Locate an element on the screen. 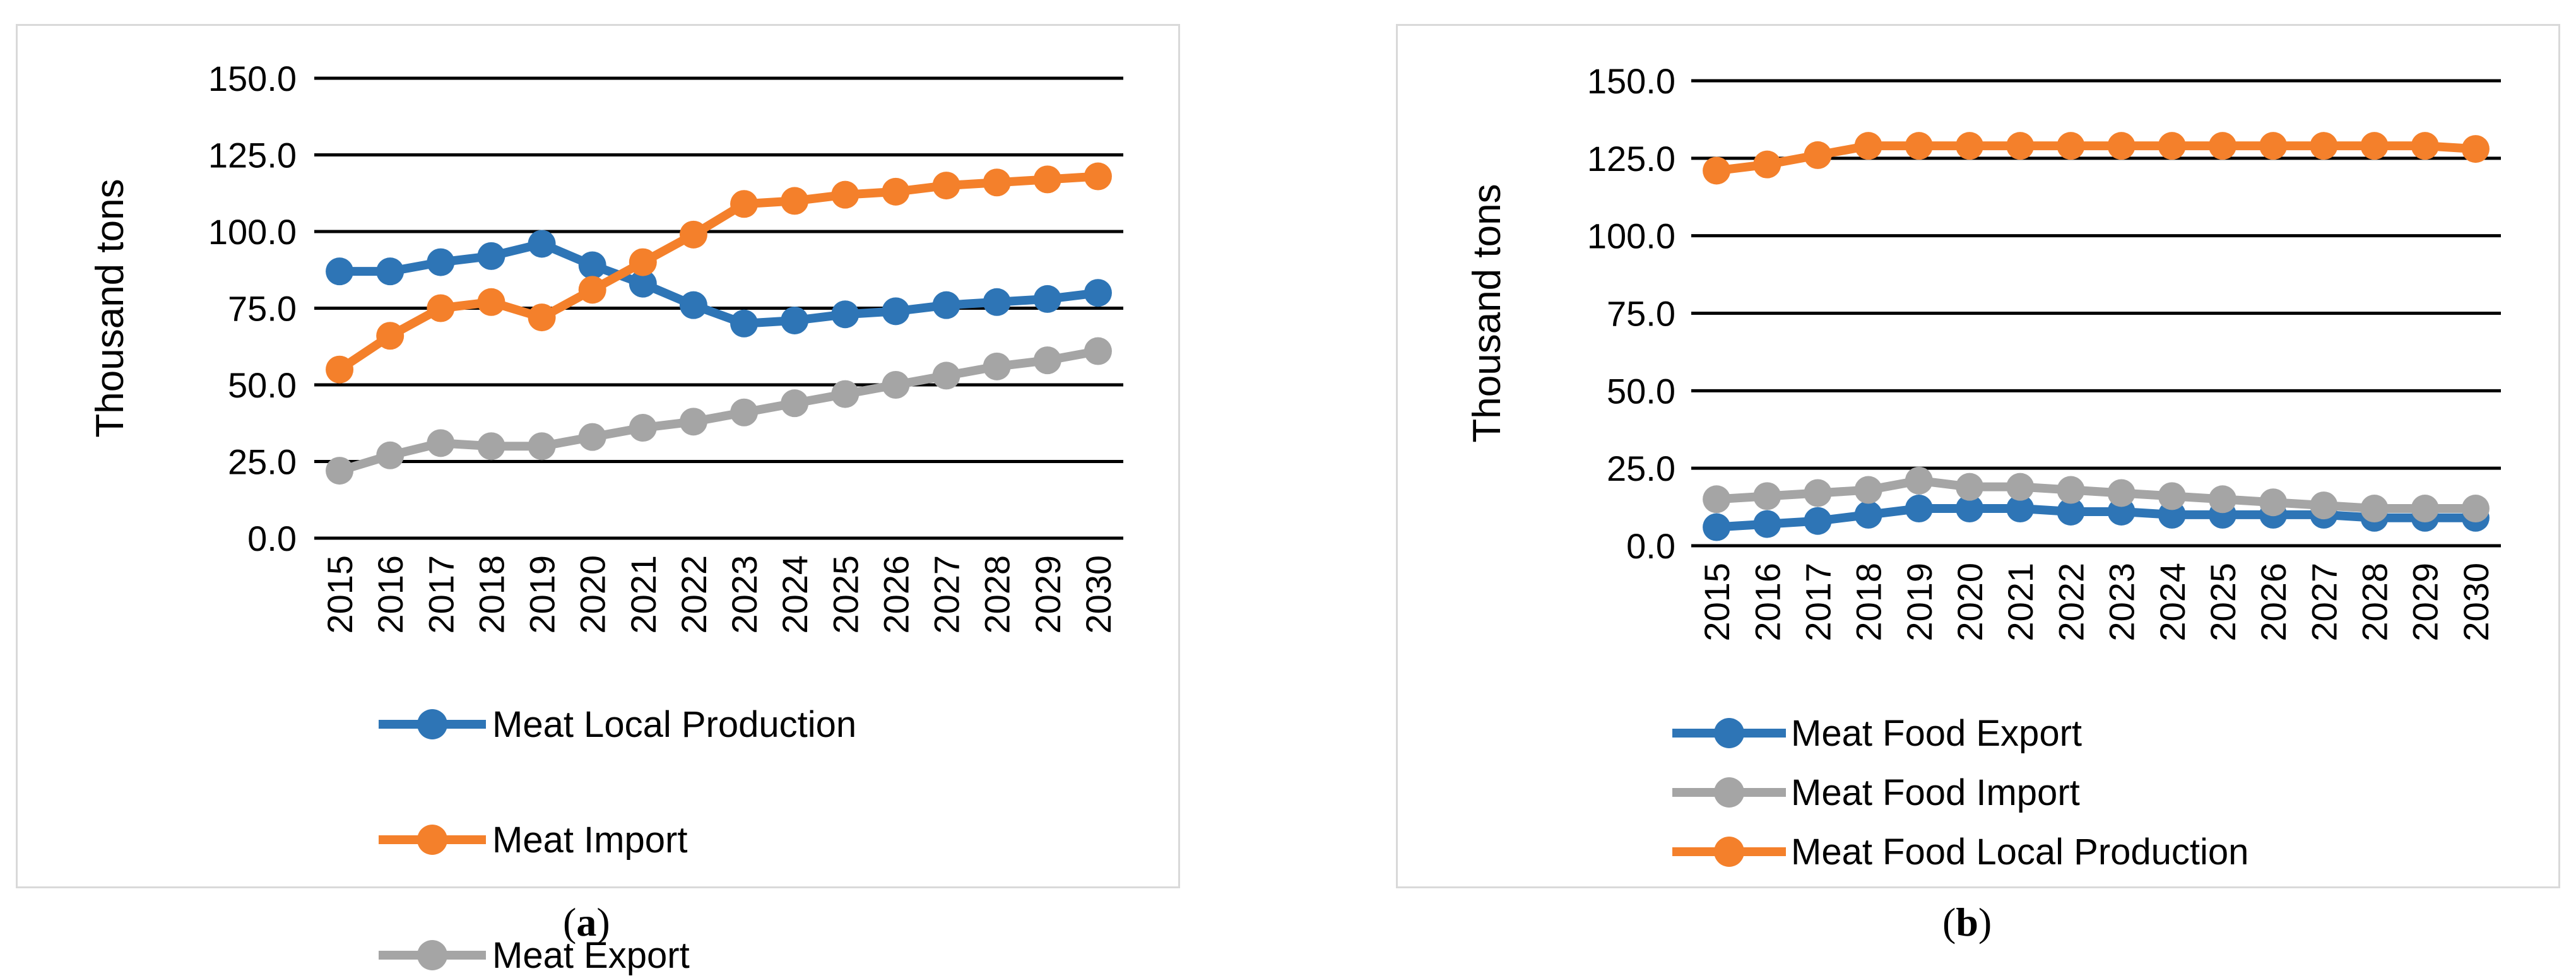  chart-b-x-tick-label: 2024 is located at coordinates (2172, 602).